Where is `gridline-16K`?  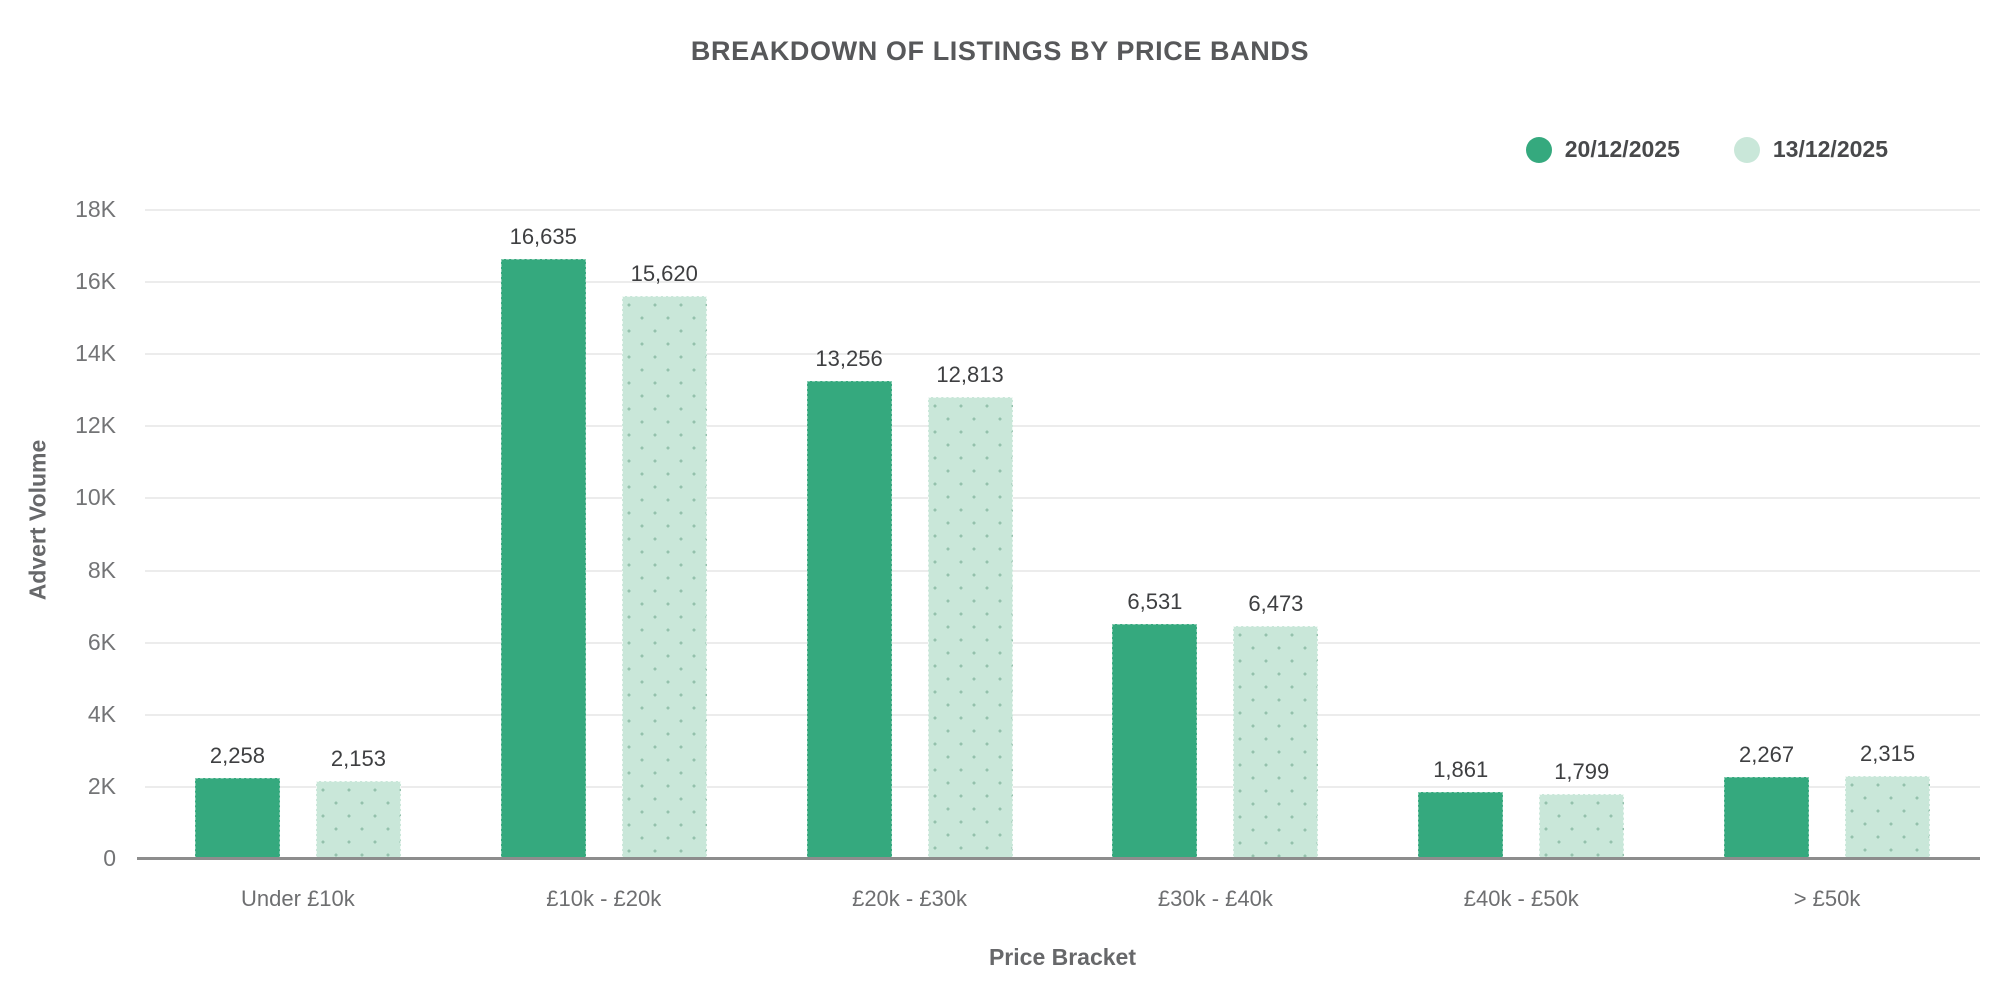
gridline-16K is located at coordinates (1062, 282).